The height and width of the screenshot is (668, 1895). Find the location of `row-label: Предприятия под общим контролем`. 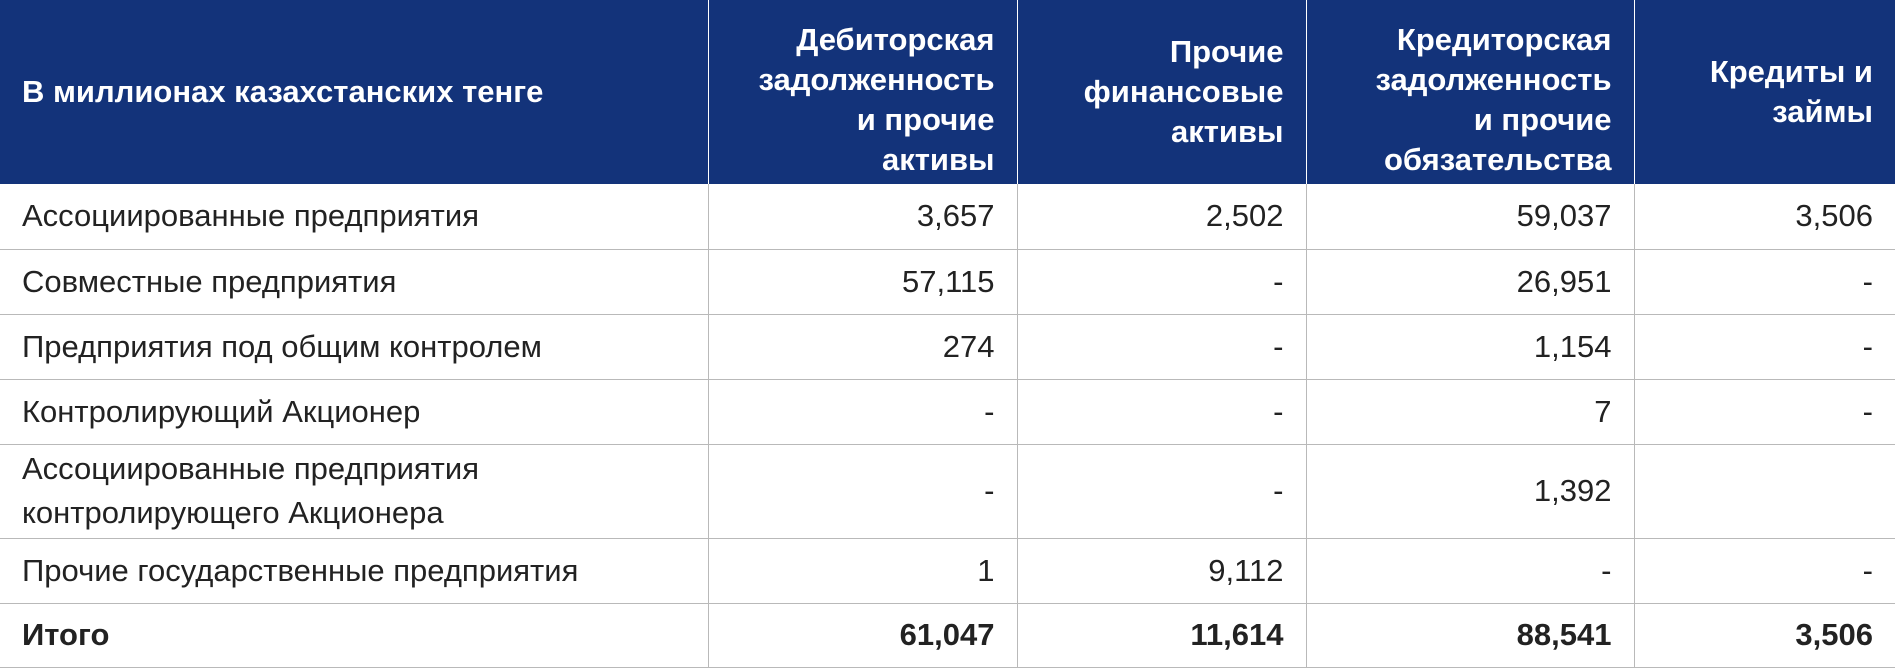

row-label: Предприятия под общим контролем is located at coordinates (354, 347).